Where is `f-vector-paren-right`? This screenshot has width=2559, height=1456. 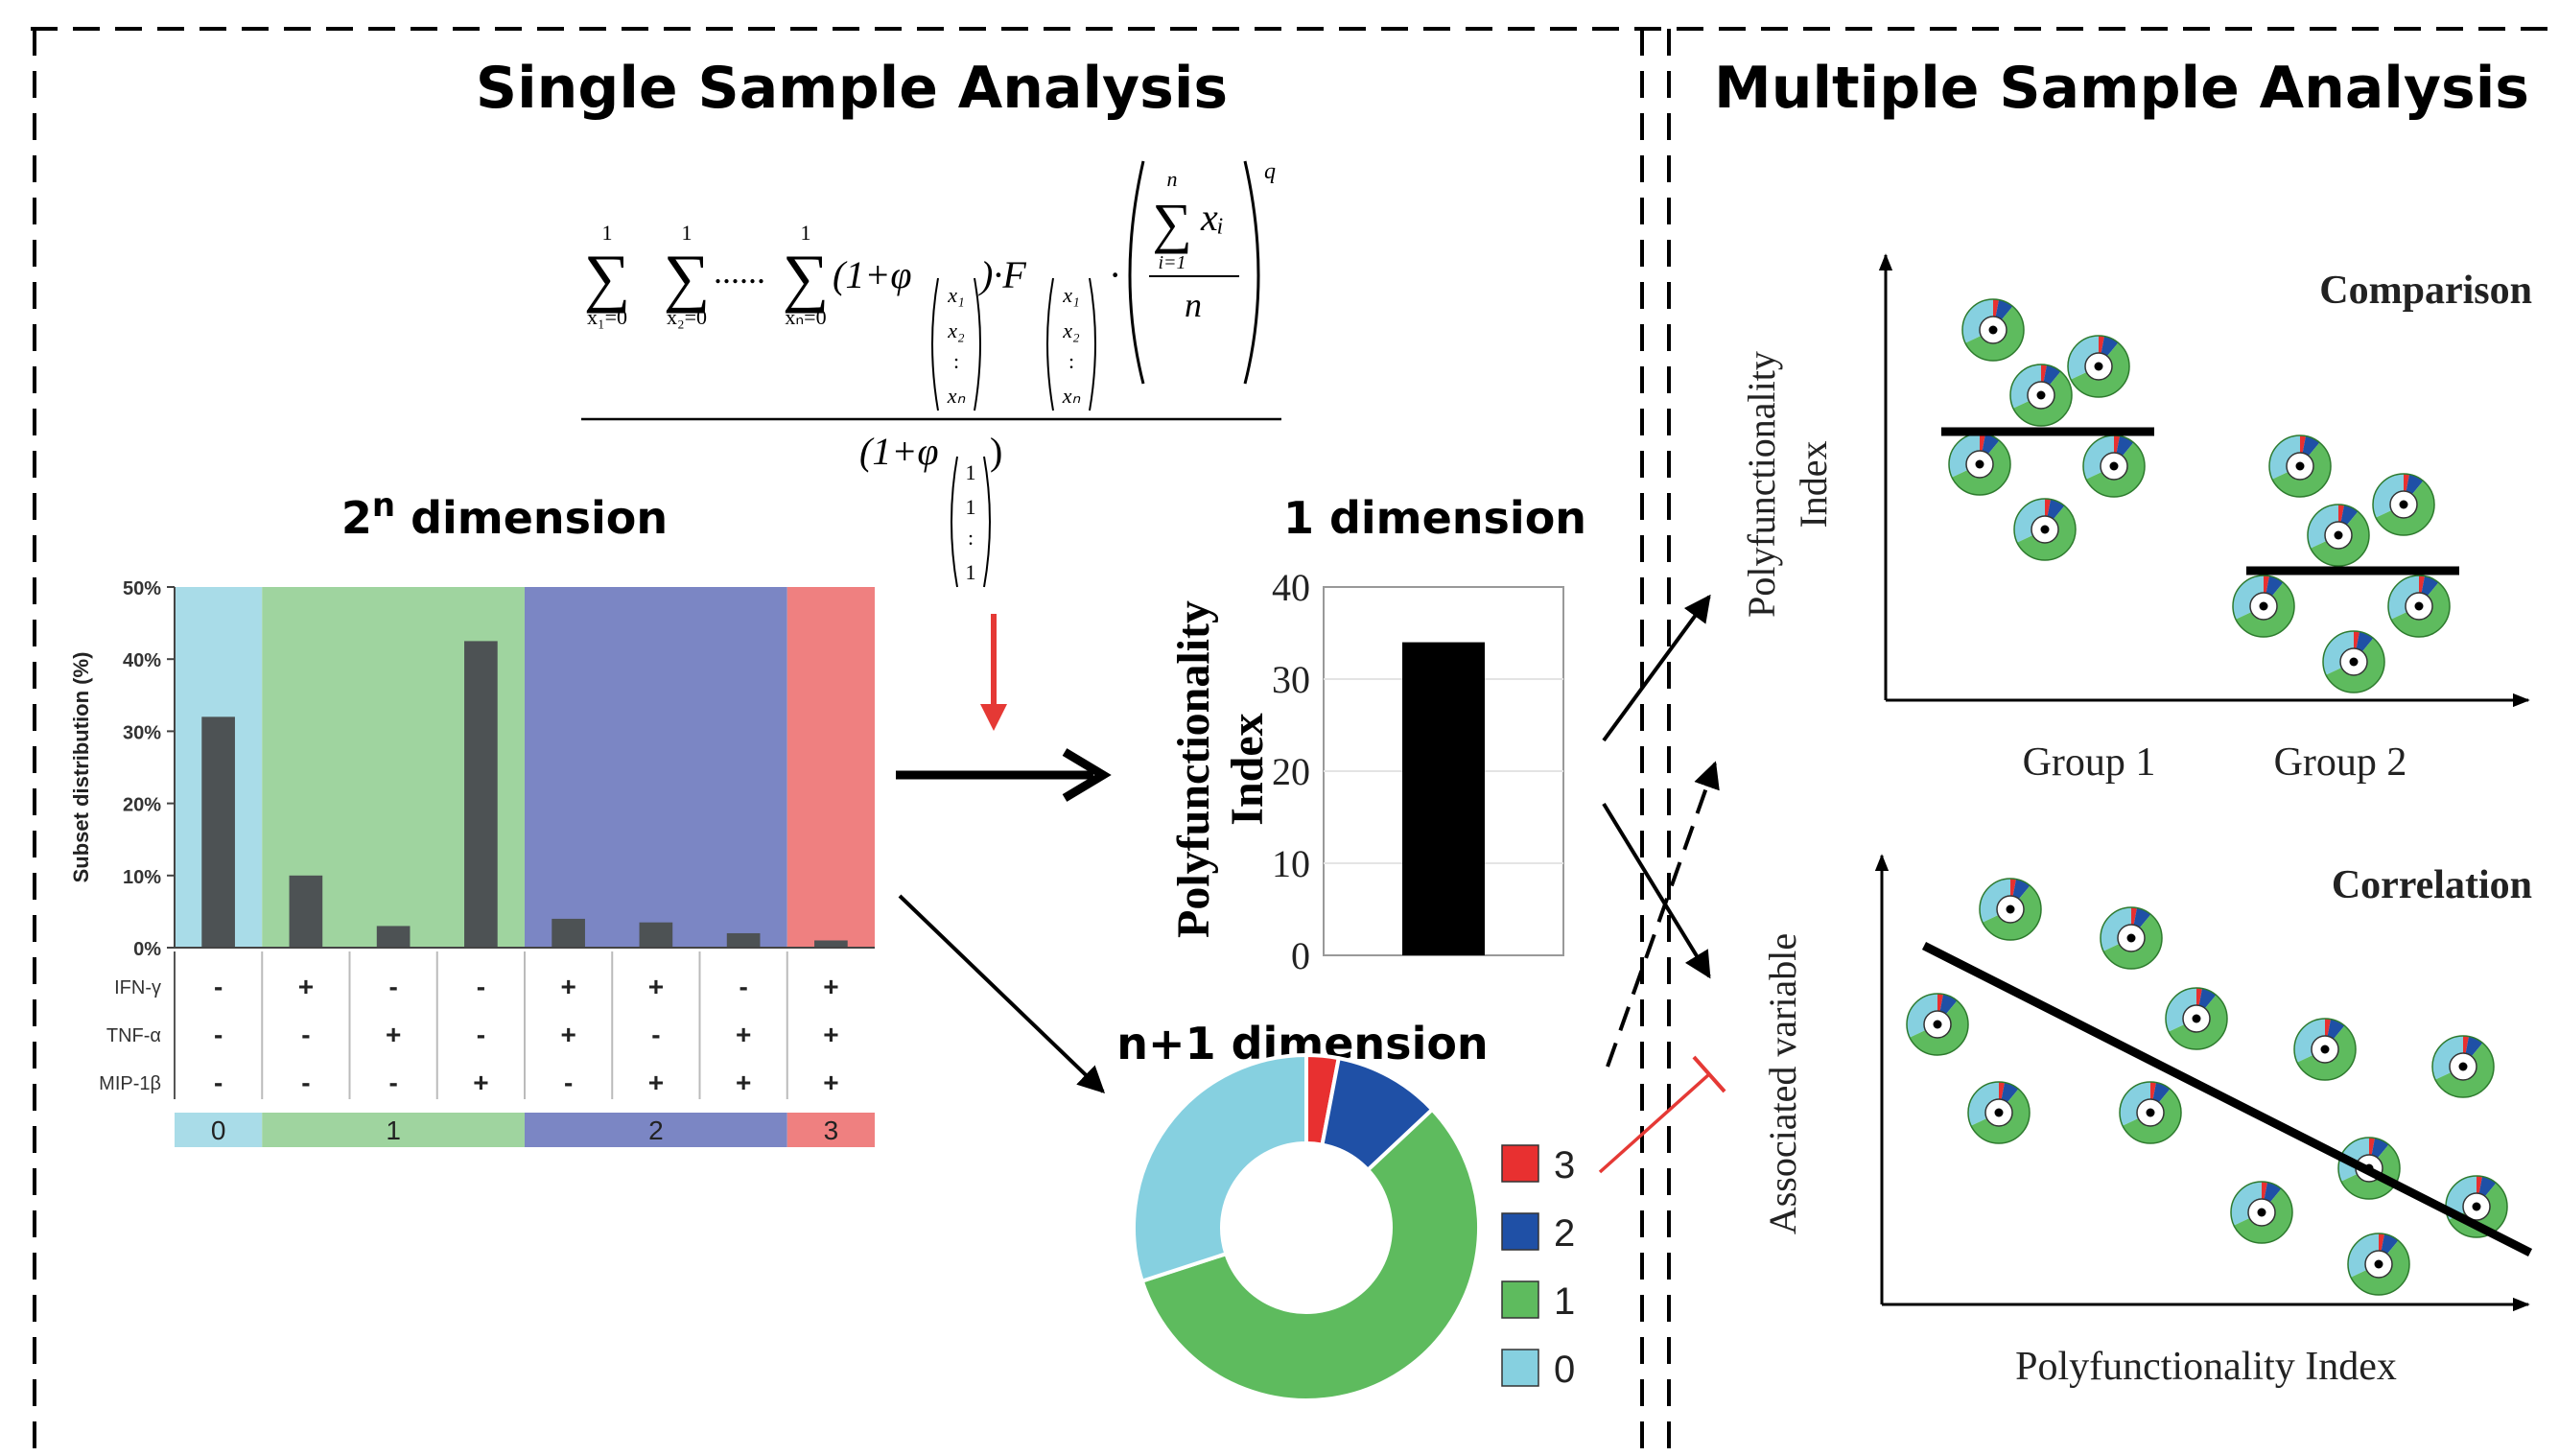
f-vector-paren-right is located at coordinates (1092, 344).